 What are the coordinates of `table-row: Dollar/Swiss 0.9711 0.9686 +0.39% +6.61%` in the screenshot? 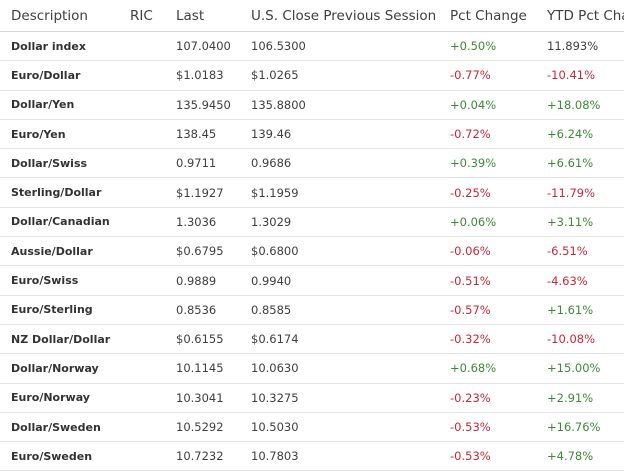 It's located at (312, 163).